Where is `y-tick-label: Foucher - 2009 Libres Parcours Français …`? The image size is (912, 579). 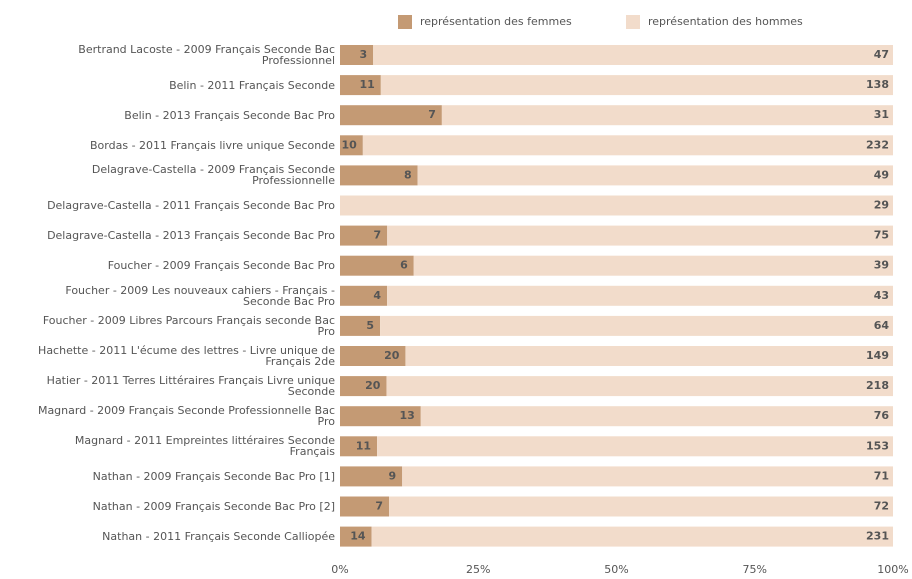
y-tick-label: Foucher - 2009 Libres Parcours Français … is located at coordinates (188, 325).